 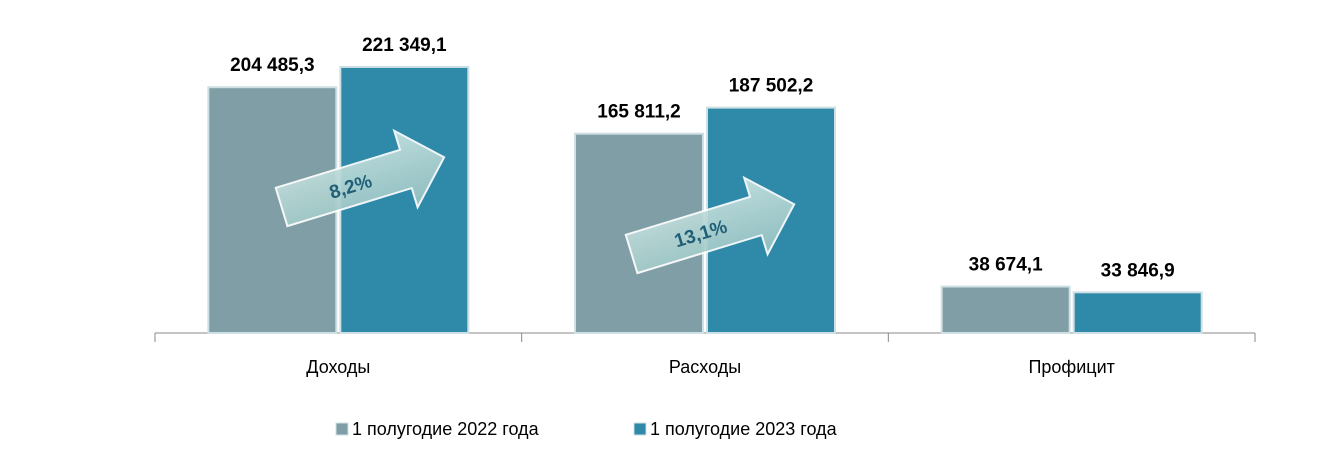 I want to click on arrow: 8,2%, so click(x=360, y=178).